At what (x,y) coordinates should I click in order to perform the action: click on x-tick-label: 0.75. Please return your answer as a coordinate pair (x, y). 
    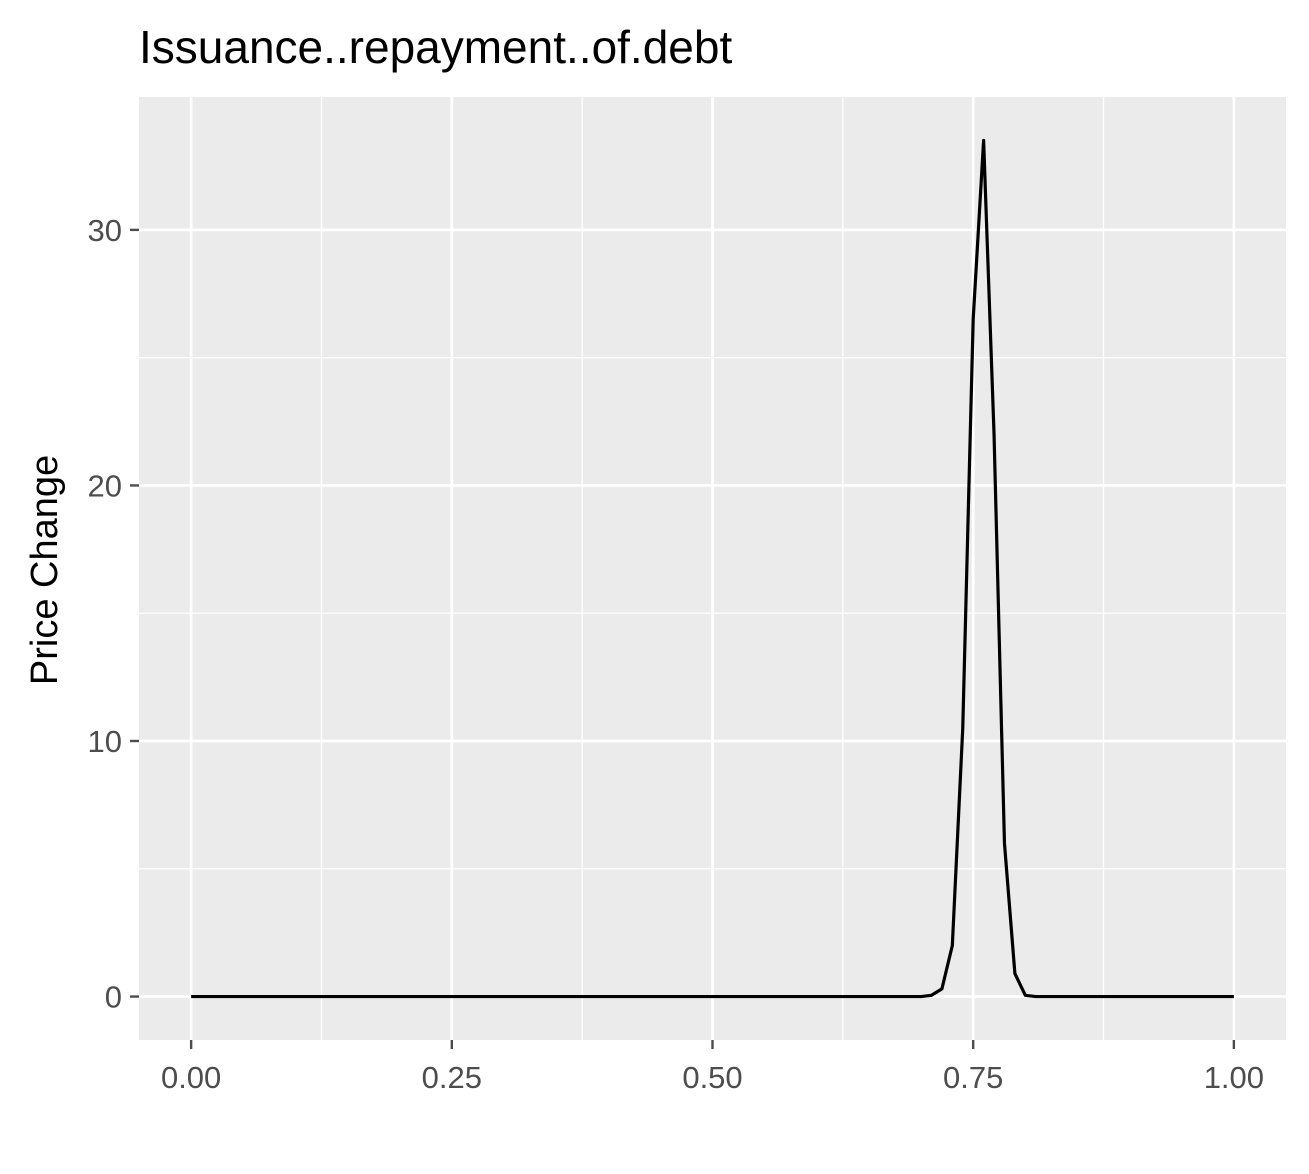
    Looking at the image, I should click on (973, 1077).